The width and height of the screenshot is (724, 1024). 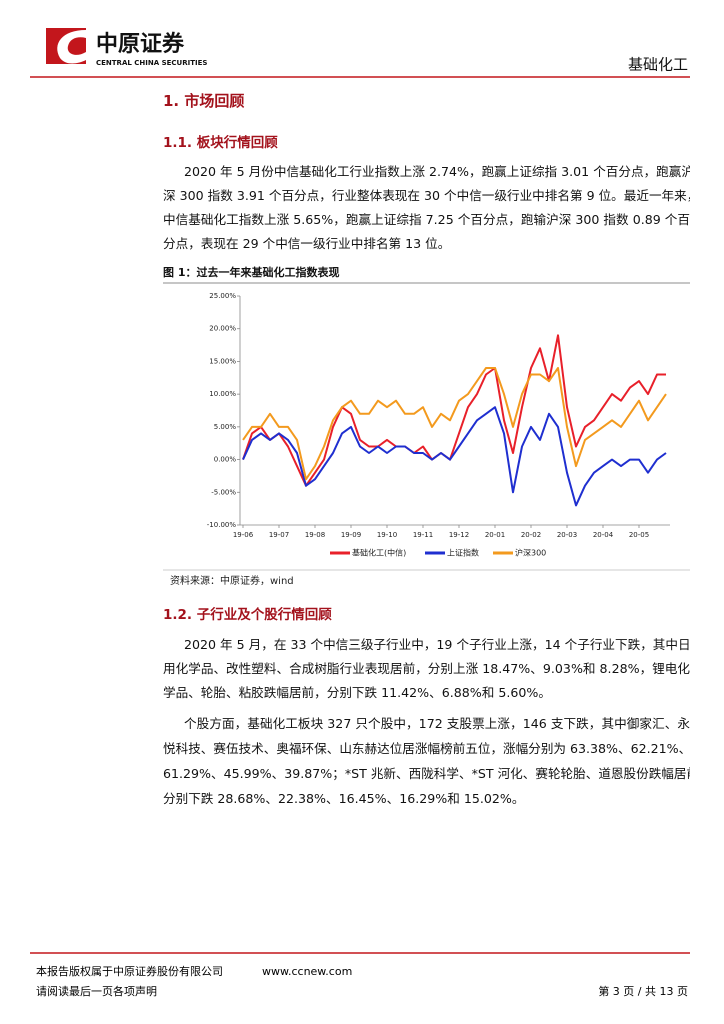 I want to click on heading-1-2: 1.2. 子行业及个股行情回顾, so click(x=247, y=615).